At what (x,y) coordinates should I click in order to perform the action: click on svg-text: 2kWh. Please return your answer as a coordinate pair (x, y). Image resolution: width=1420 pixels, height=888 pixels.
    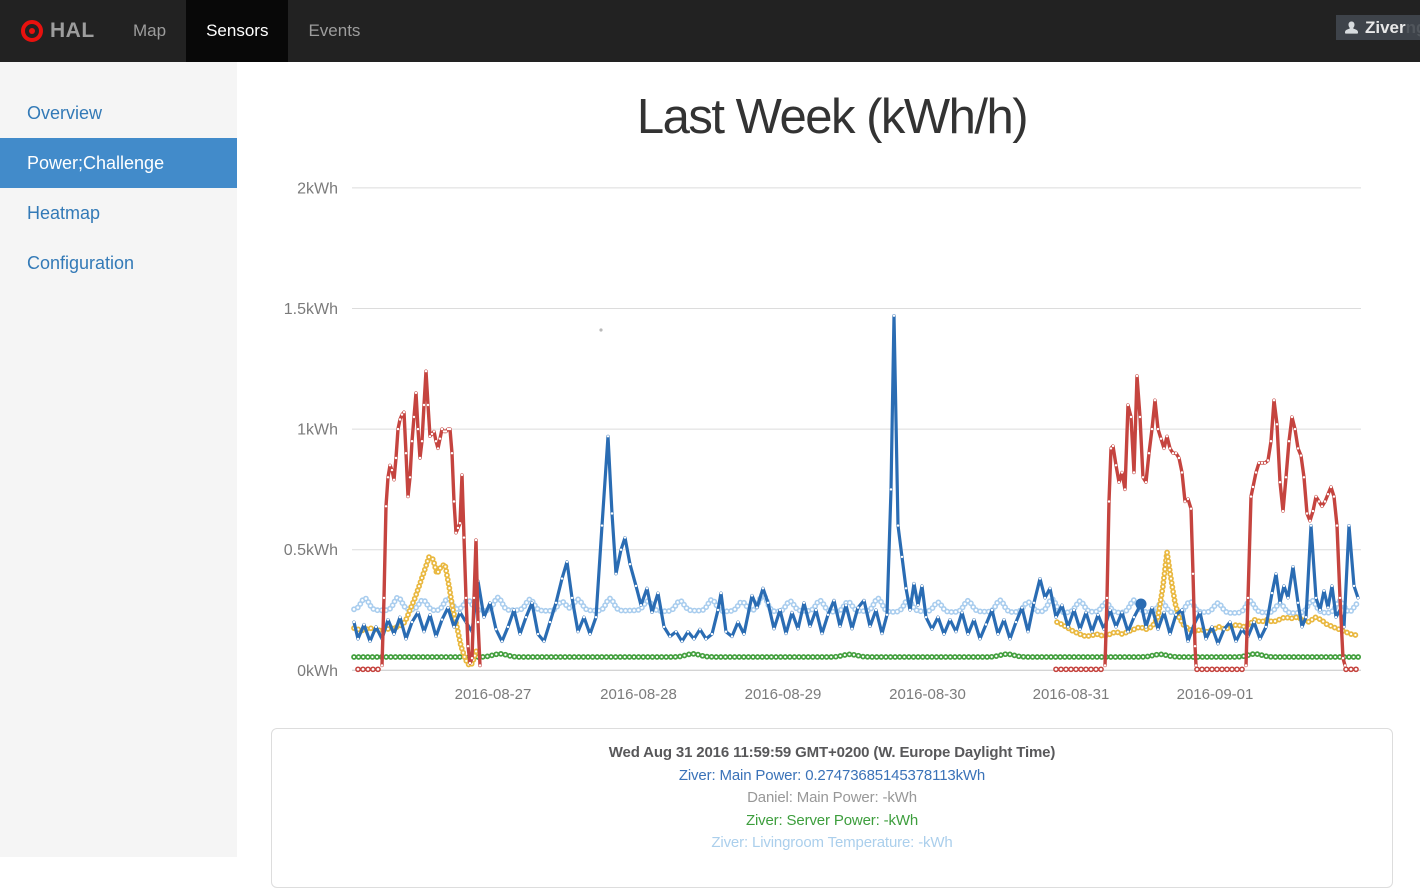
    Looking at the image, I should click on (317, 188).